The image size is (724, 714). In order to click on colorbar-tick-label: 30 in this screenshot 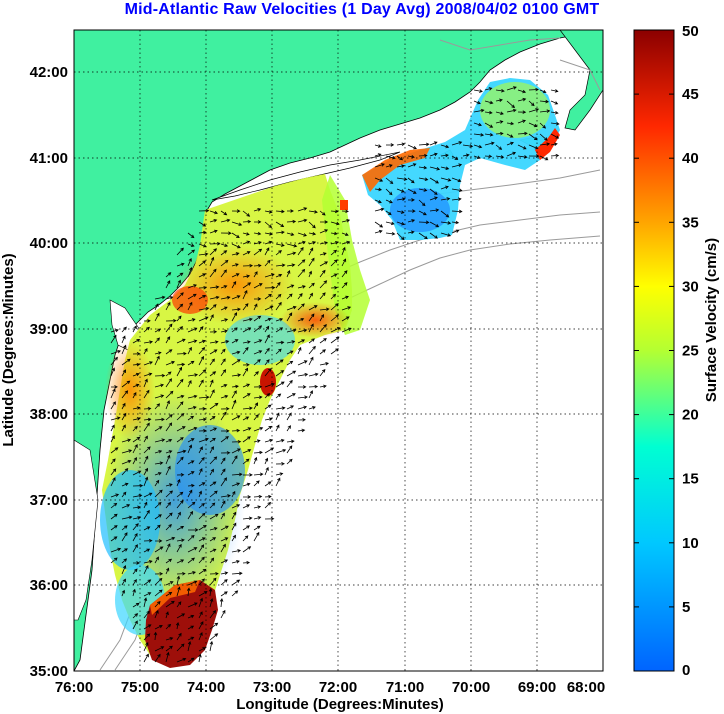, I will do `click(690, 286)`.